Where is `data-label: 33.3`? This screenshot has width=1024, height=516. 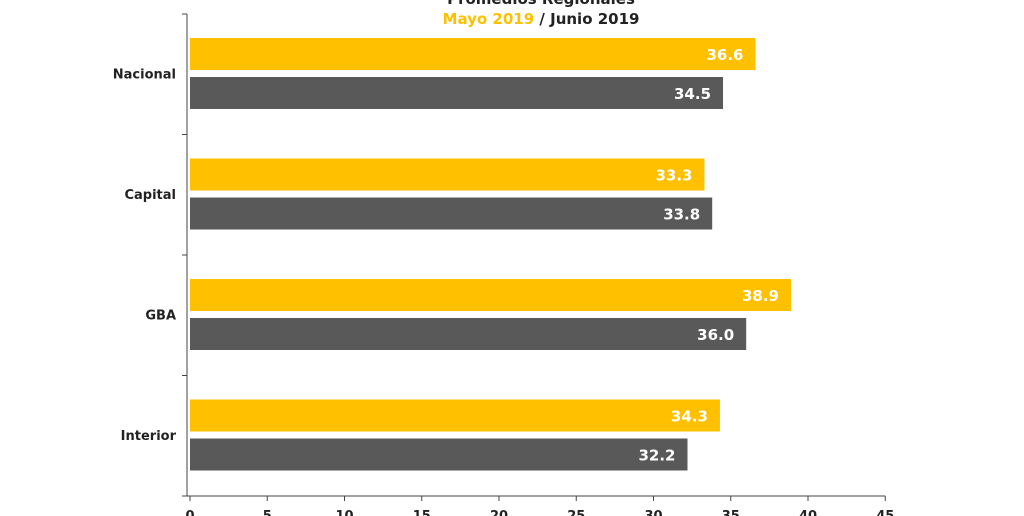 data-label: 33.3 is located at coordinates (673, 176).